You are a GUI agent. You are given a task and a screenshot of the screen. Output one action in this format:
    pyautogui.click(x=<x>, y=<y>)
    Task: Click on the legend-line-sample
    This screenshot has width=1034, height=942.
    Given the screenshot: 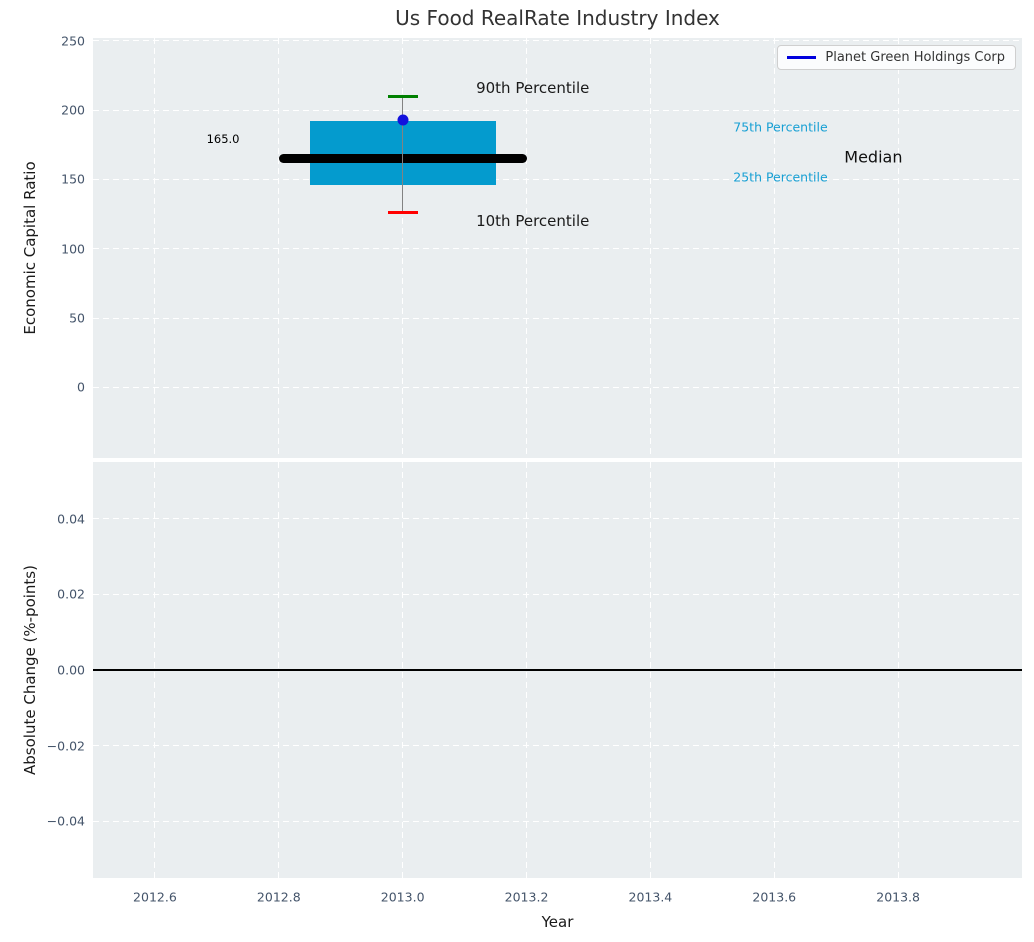 What is the action you would take?
    pyautogui.click(x=802, y=57)
    